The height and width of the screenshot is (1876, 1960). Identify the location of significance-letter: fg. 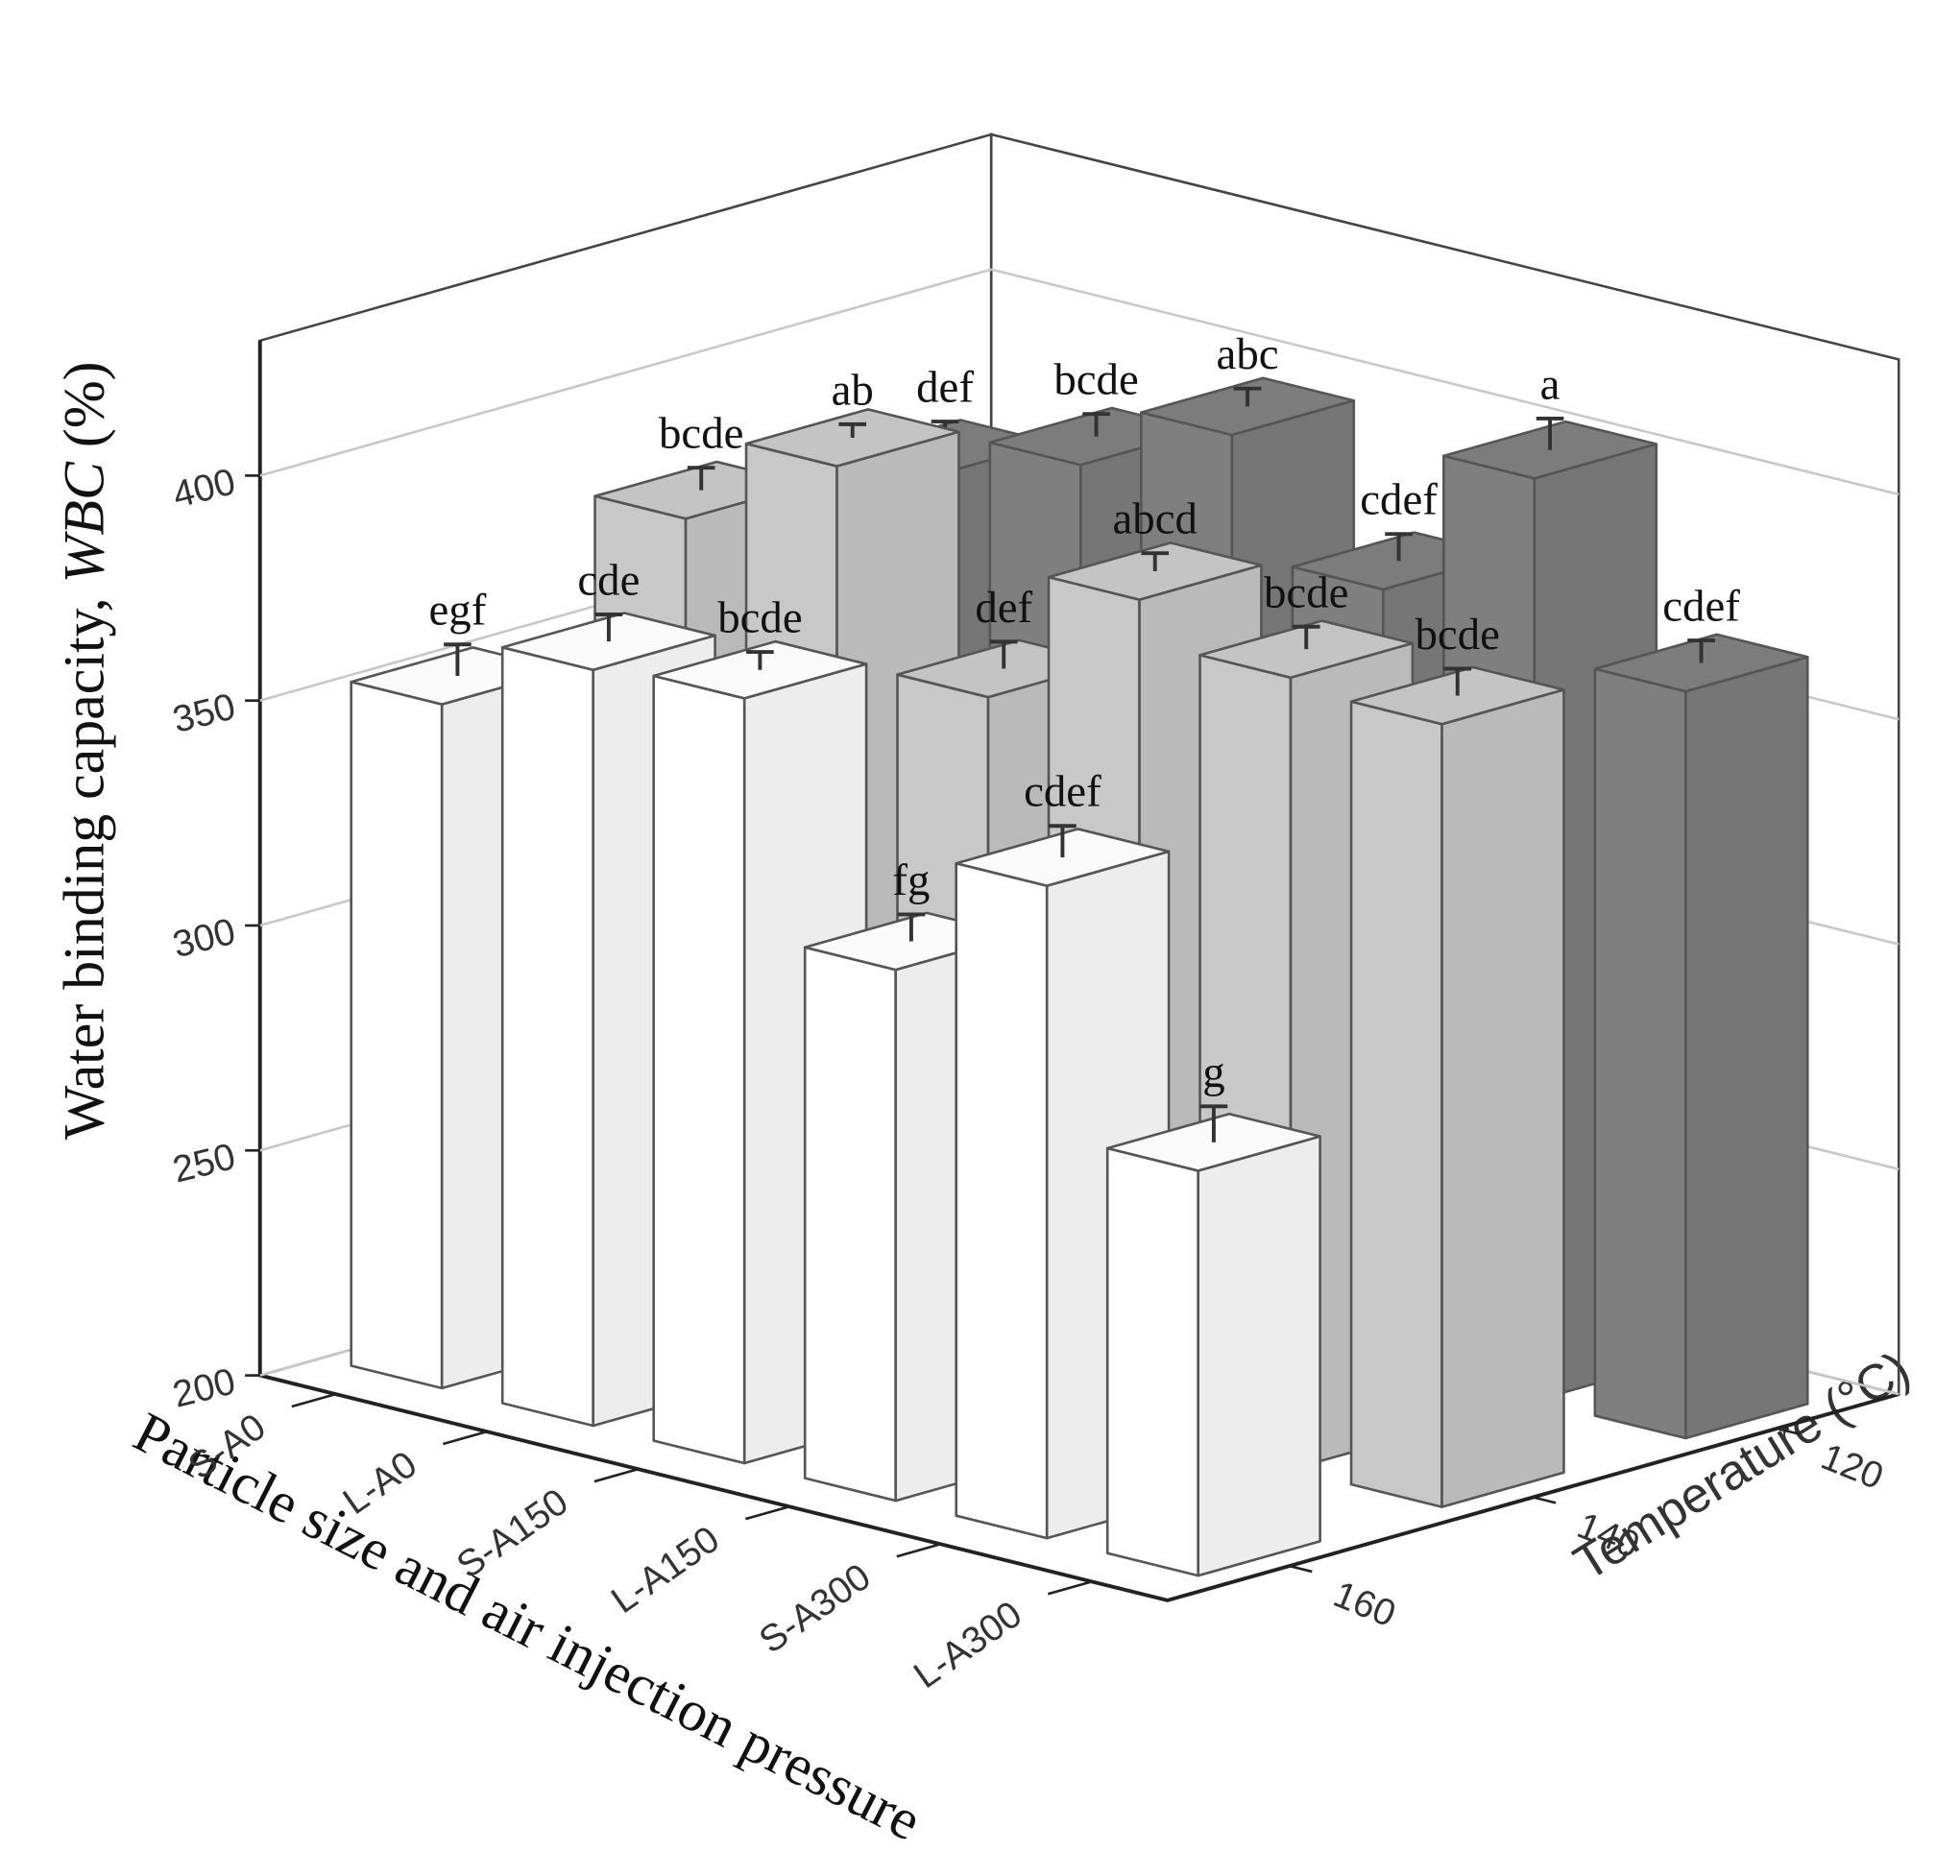
(911, 880).